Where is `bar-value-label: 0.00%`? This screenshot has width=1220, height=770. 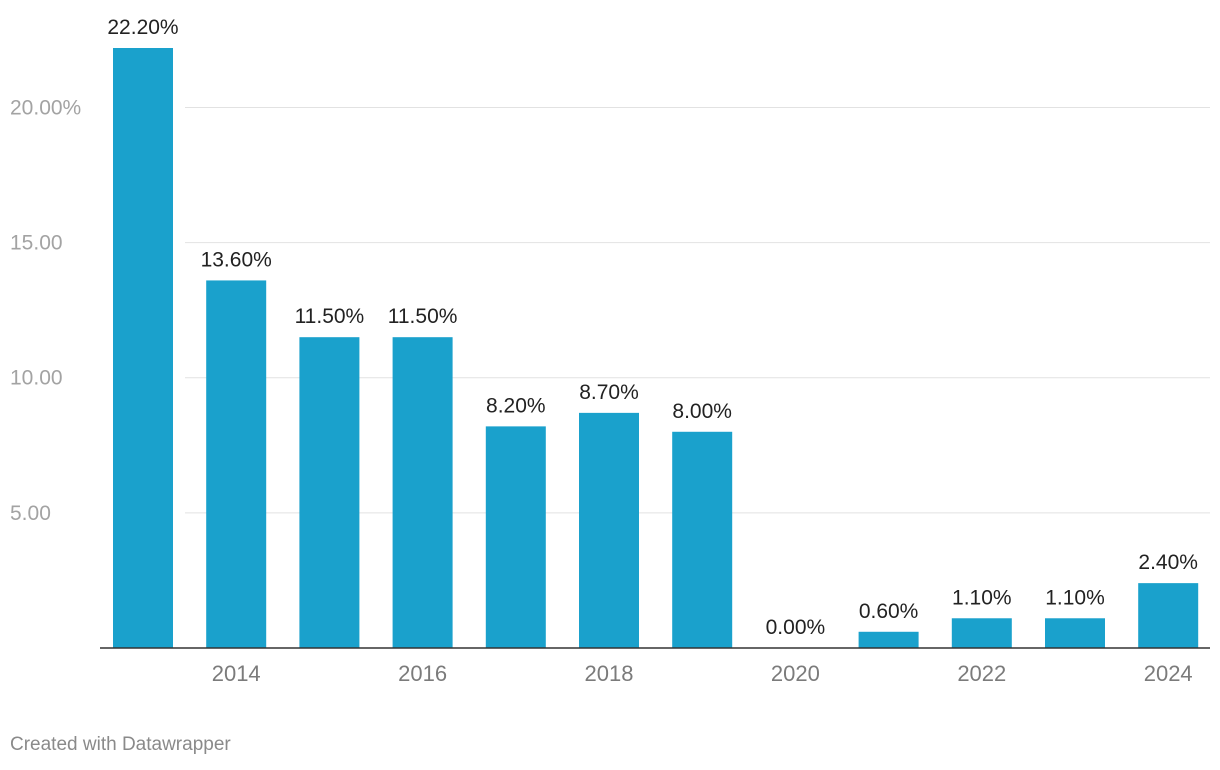
bar-value-label: 0.00% is located at coordinates (796, 627).